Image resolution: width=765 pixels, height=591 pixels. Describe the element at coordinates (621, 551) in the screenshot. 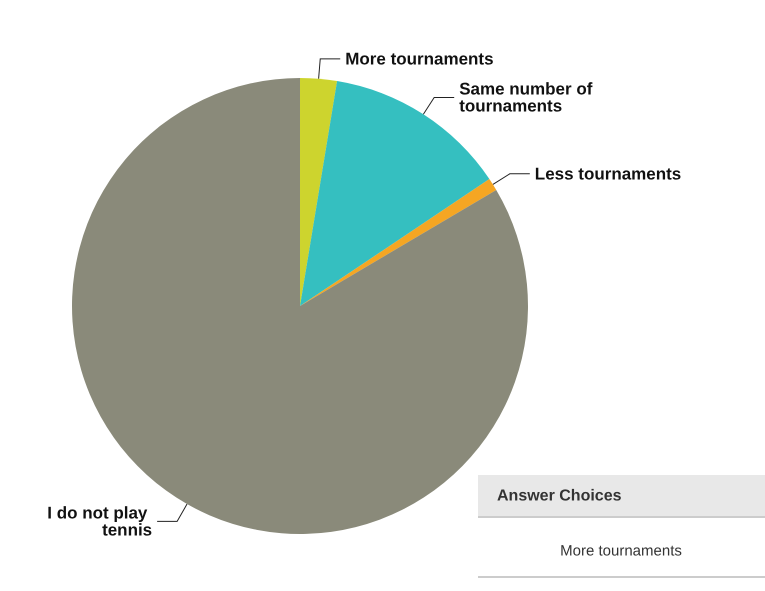

I see `text: More tournaments` at that location.